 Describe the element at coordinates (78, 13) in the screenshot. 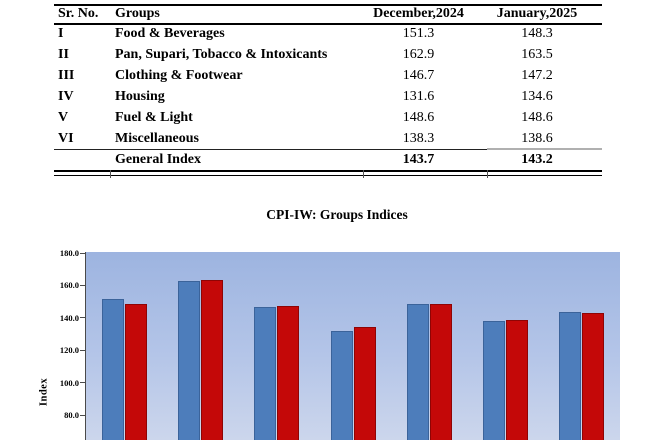

I see `col-header-sr-no: Sr. No.` at that location.